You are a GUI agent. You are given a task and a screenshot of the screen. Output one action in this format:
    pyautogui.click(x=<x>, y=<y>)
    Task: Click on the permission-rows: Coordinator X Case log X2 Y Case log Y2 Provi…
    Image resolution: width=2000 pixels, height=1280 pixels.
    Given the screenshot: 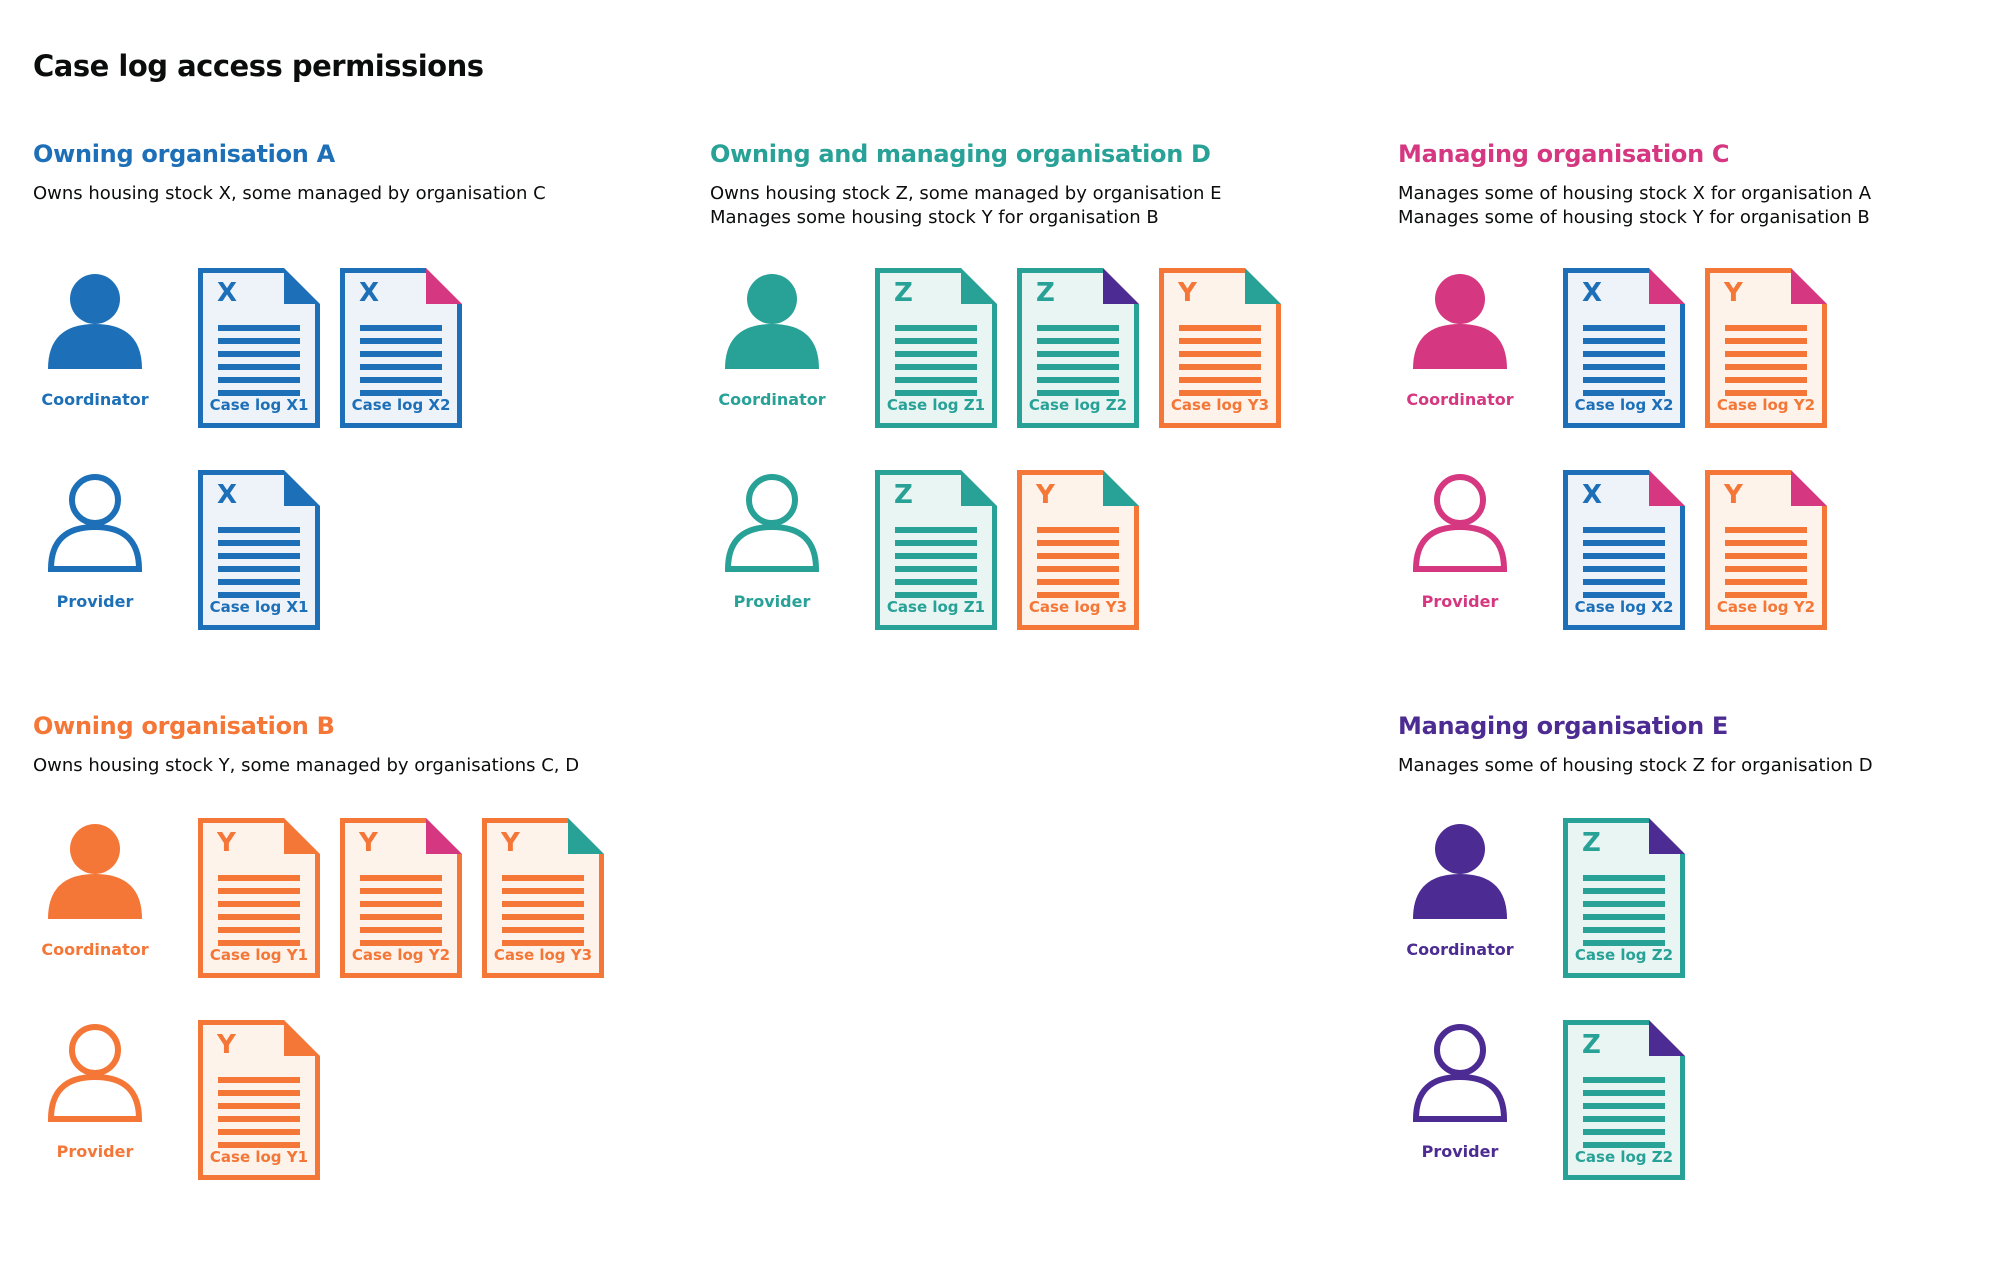 What is the action you would take?
    pyautogui.click(x=1699, y=470)
    